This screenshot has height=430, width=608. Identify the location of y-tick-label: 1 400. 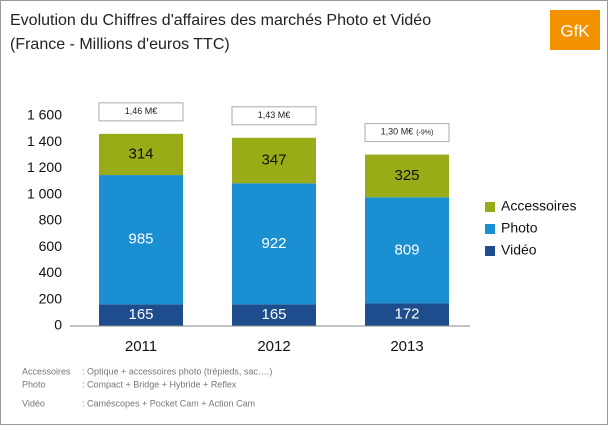
(44, 141).